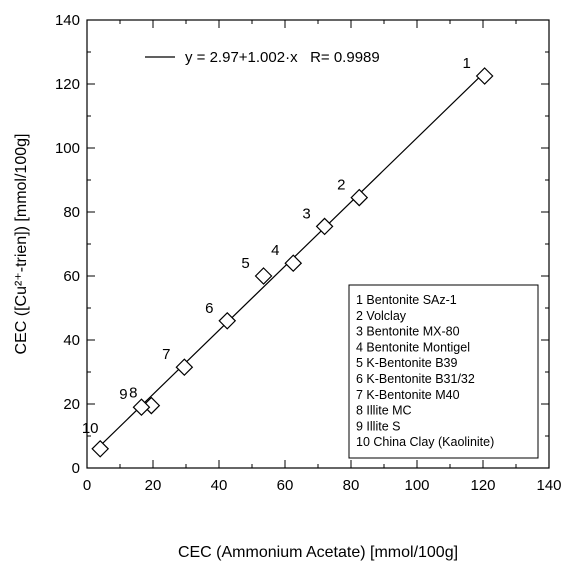  I want to click on x-tick-label: 0, so click(87, 485).